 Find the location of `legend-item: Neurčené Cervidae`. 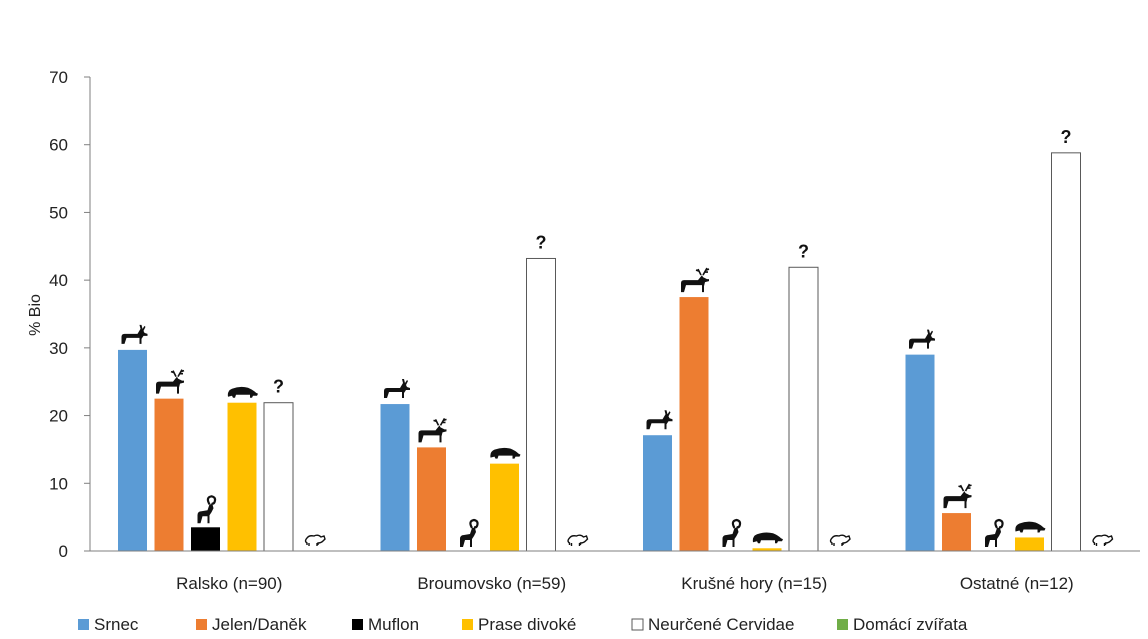

legend-item: Neurčené Cervidae is located at coordinates (712, 624).